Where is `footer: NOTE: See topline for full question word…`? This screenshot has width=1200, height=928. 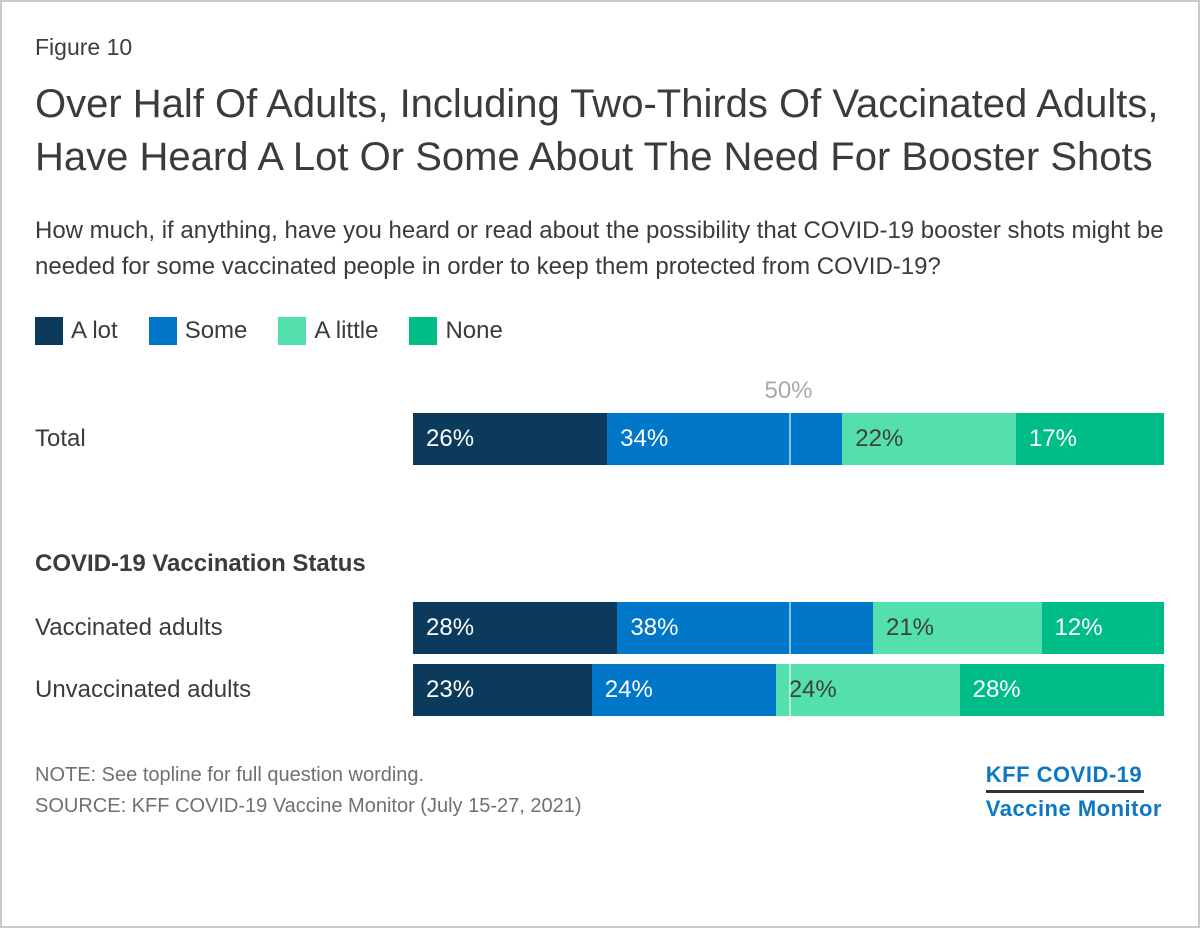 footer: NOTE: See topline for full question word… is located at coordinates (599, 791).